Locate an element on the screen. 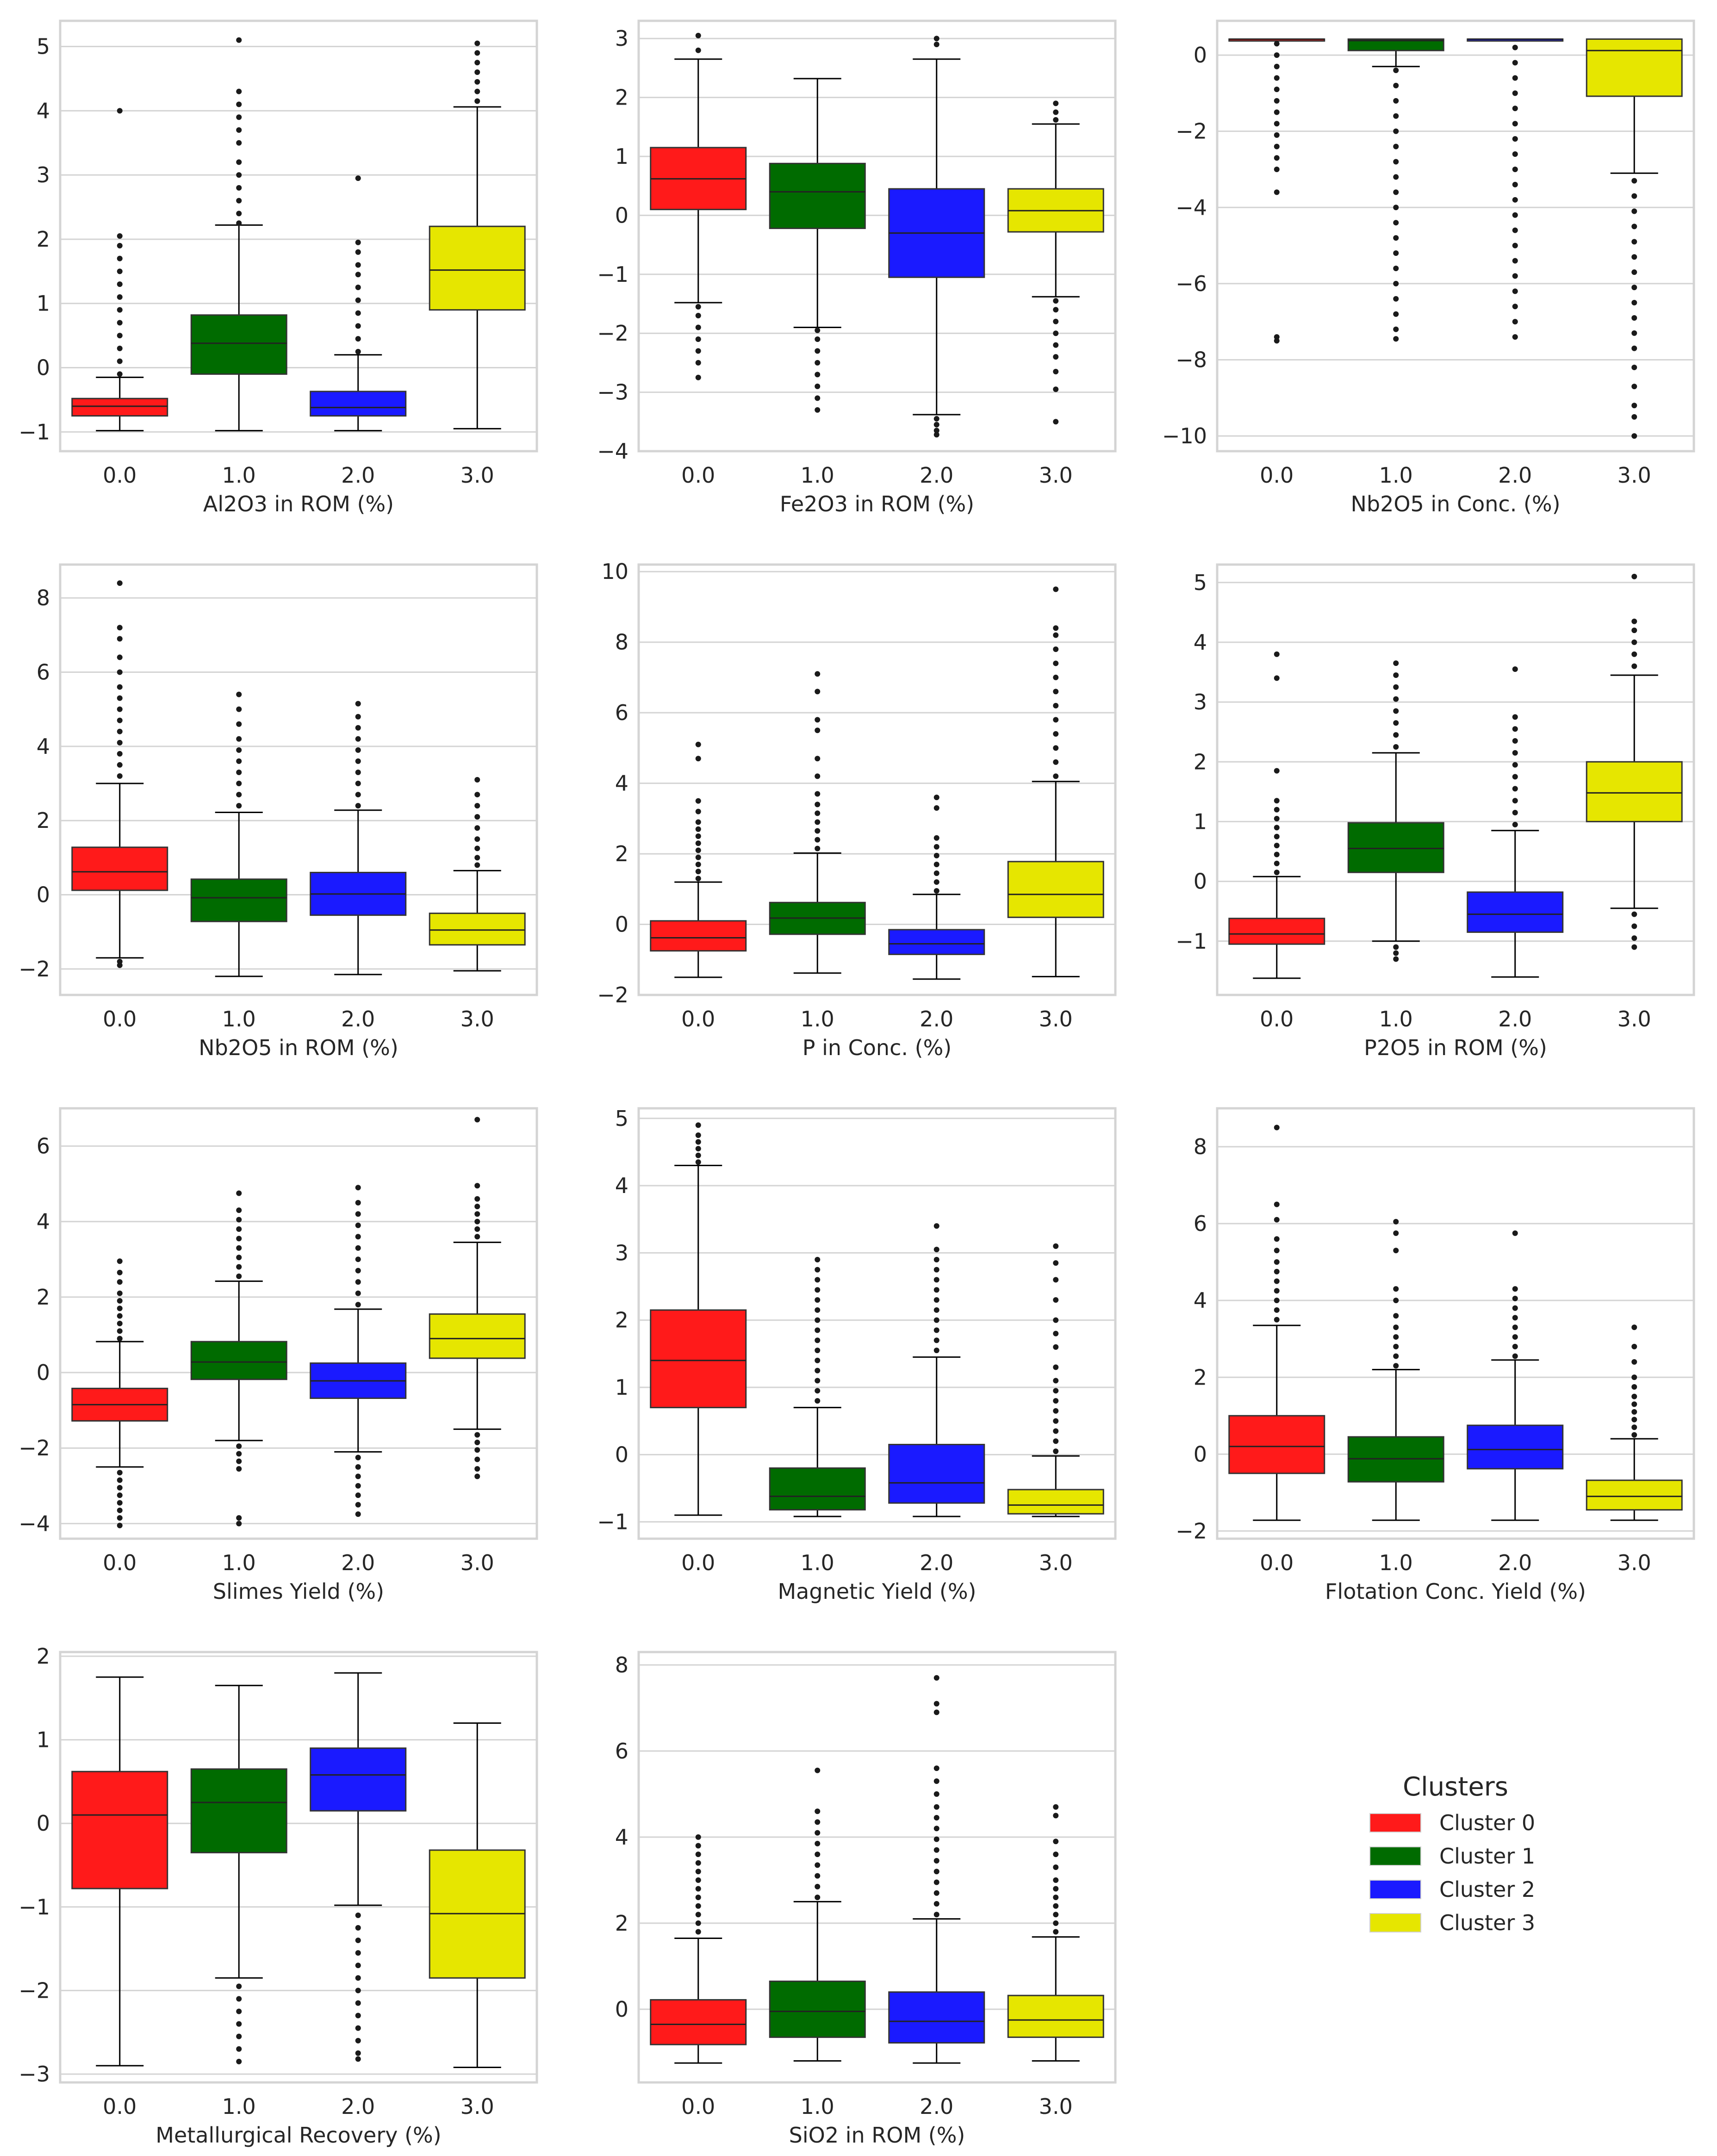 The height and width of the screenshot is (2156, 1717). y-tick-label: 0 is located at coordinates (621, 215).